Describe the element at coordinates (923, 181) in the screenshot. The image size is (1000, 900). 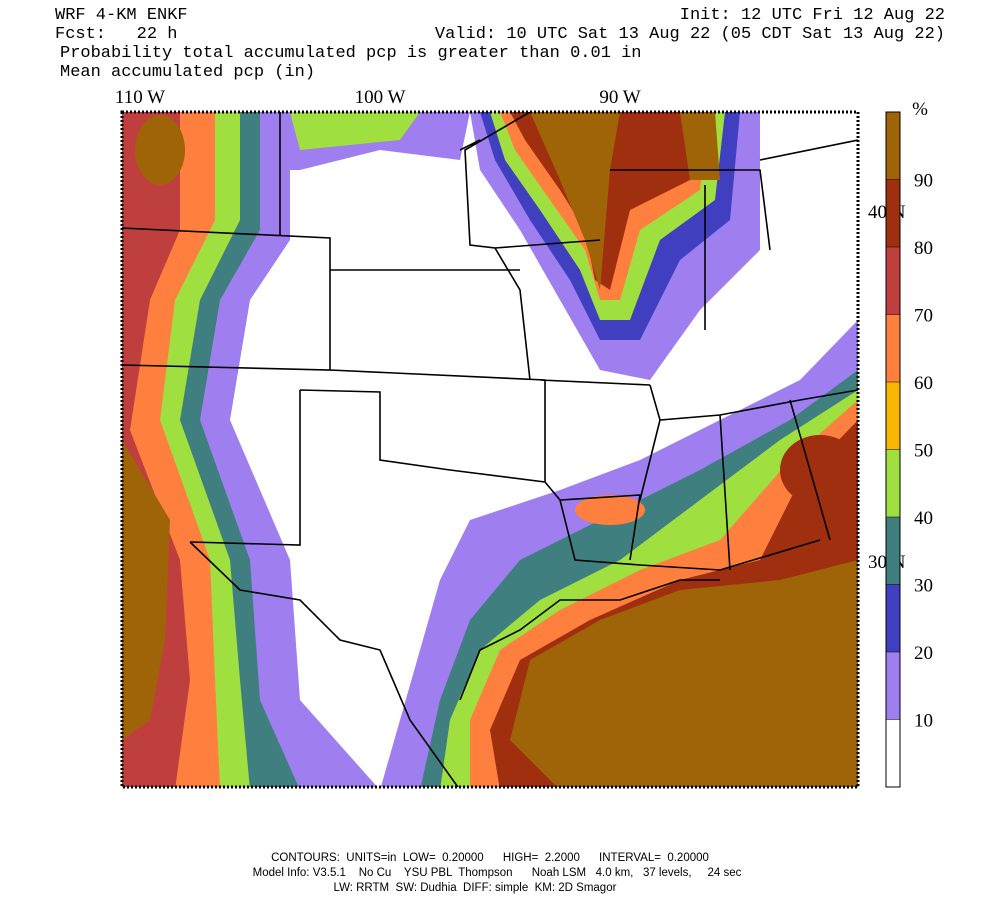
I see `colorbar-tick-label: 90` at that location.